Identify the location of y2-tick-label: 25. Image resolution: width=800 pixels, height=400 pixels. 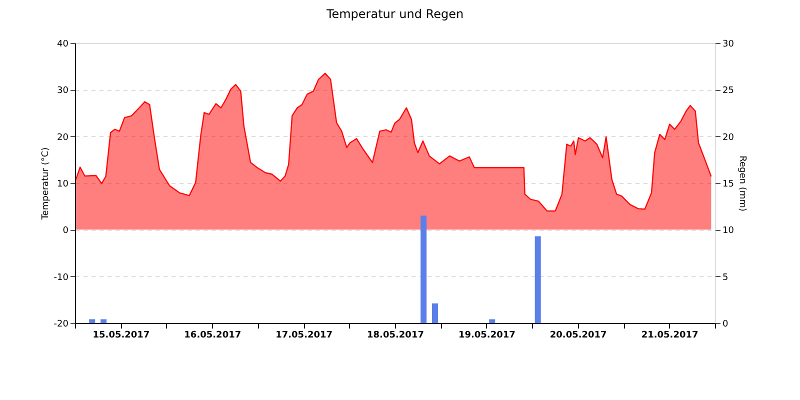
(728, 91).